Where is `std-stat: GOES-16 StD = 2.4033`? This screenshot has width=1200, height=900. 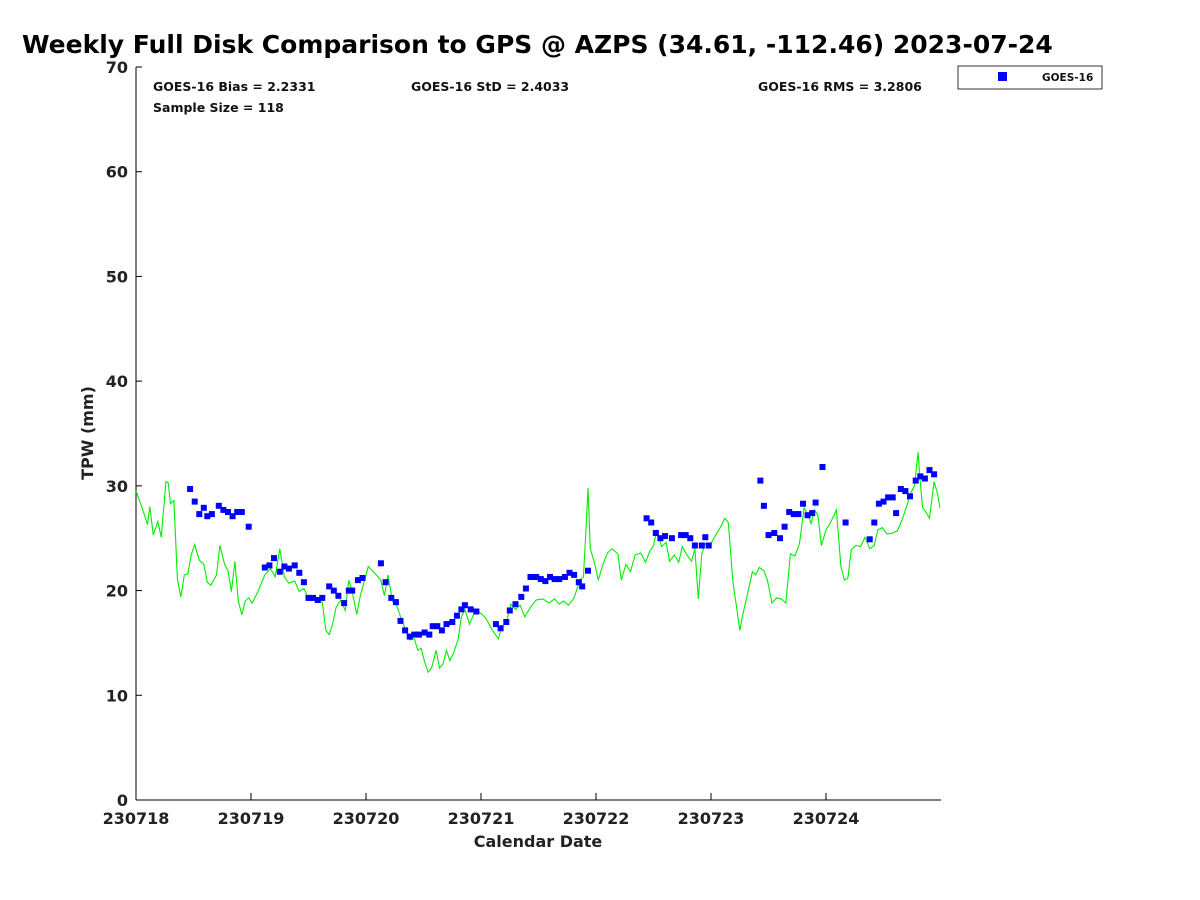 std-stat: GOES-16 StD = 2.4033 is located at coordinates (490, 86).